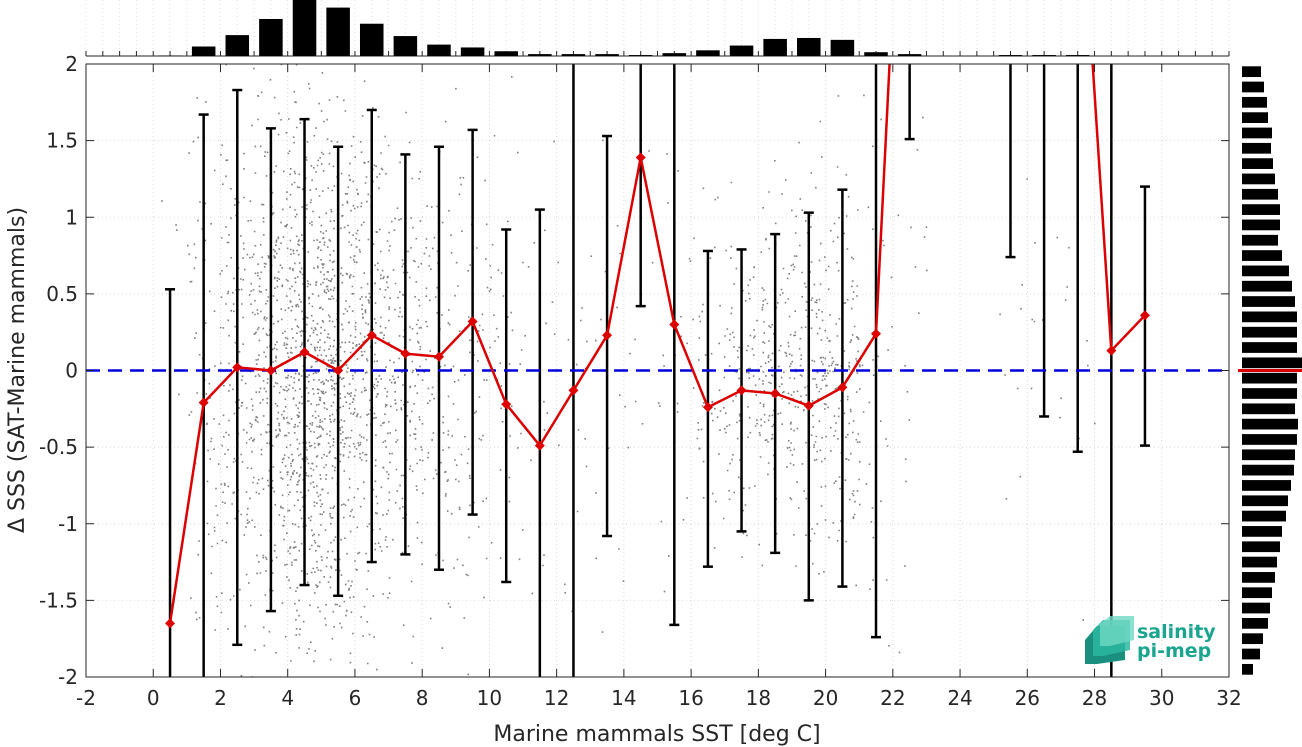  What do you see at coordinates (287, 698) in the screenshot?
I see `x-tick-label: 4` at bounding box center [287, 698].